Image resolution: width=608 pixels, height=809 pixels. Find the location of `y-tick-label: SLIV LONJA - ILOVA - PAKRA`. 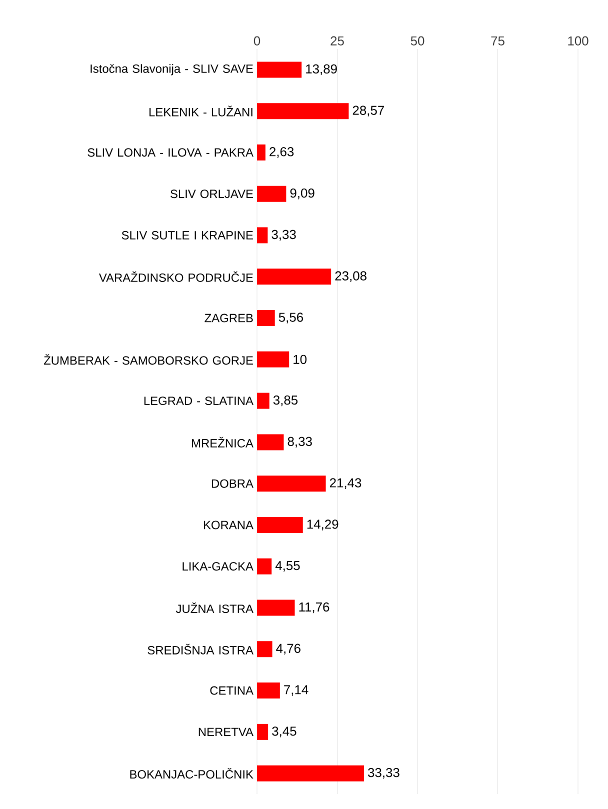

y-tick-label: SLIV LONJA - ILOVA - PAKRA is located at coordinates (171, 152).